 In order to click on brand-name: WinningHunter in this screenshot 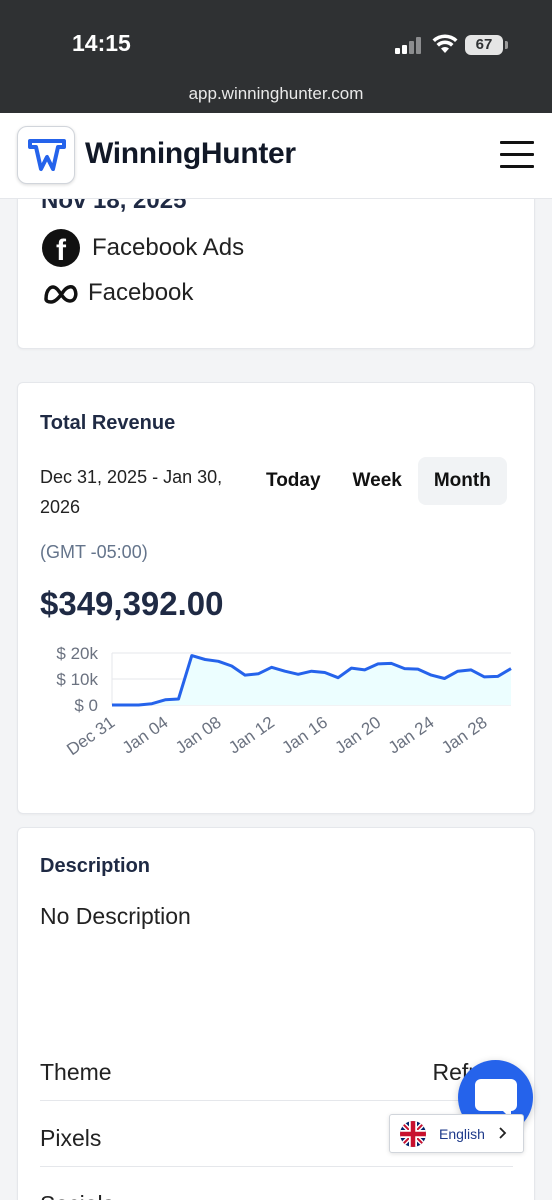, I will do `click(190, 153)`.